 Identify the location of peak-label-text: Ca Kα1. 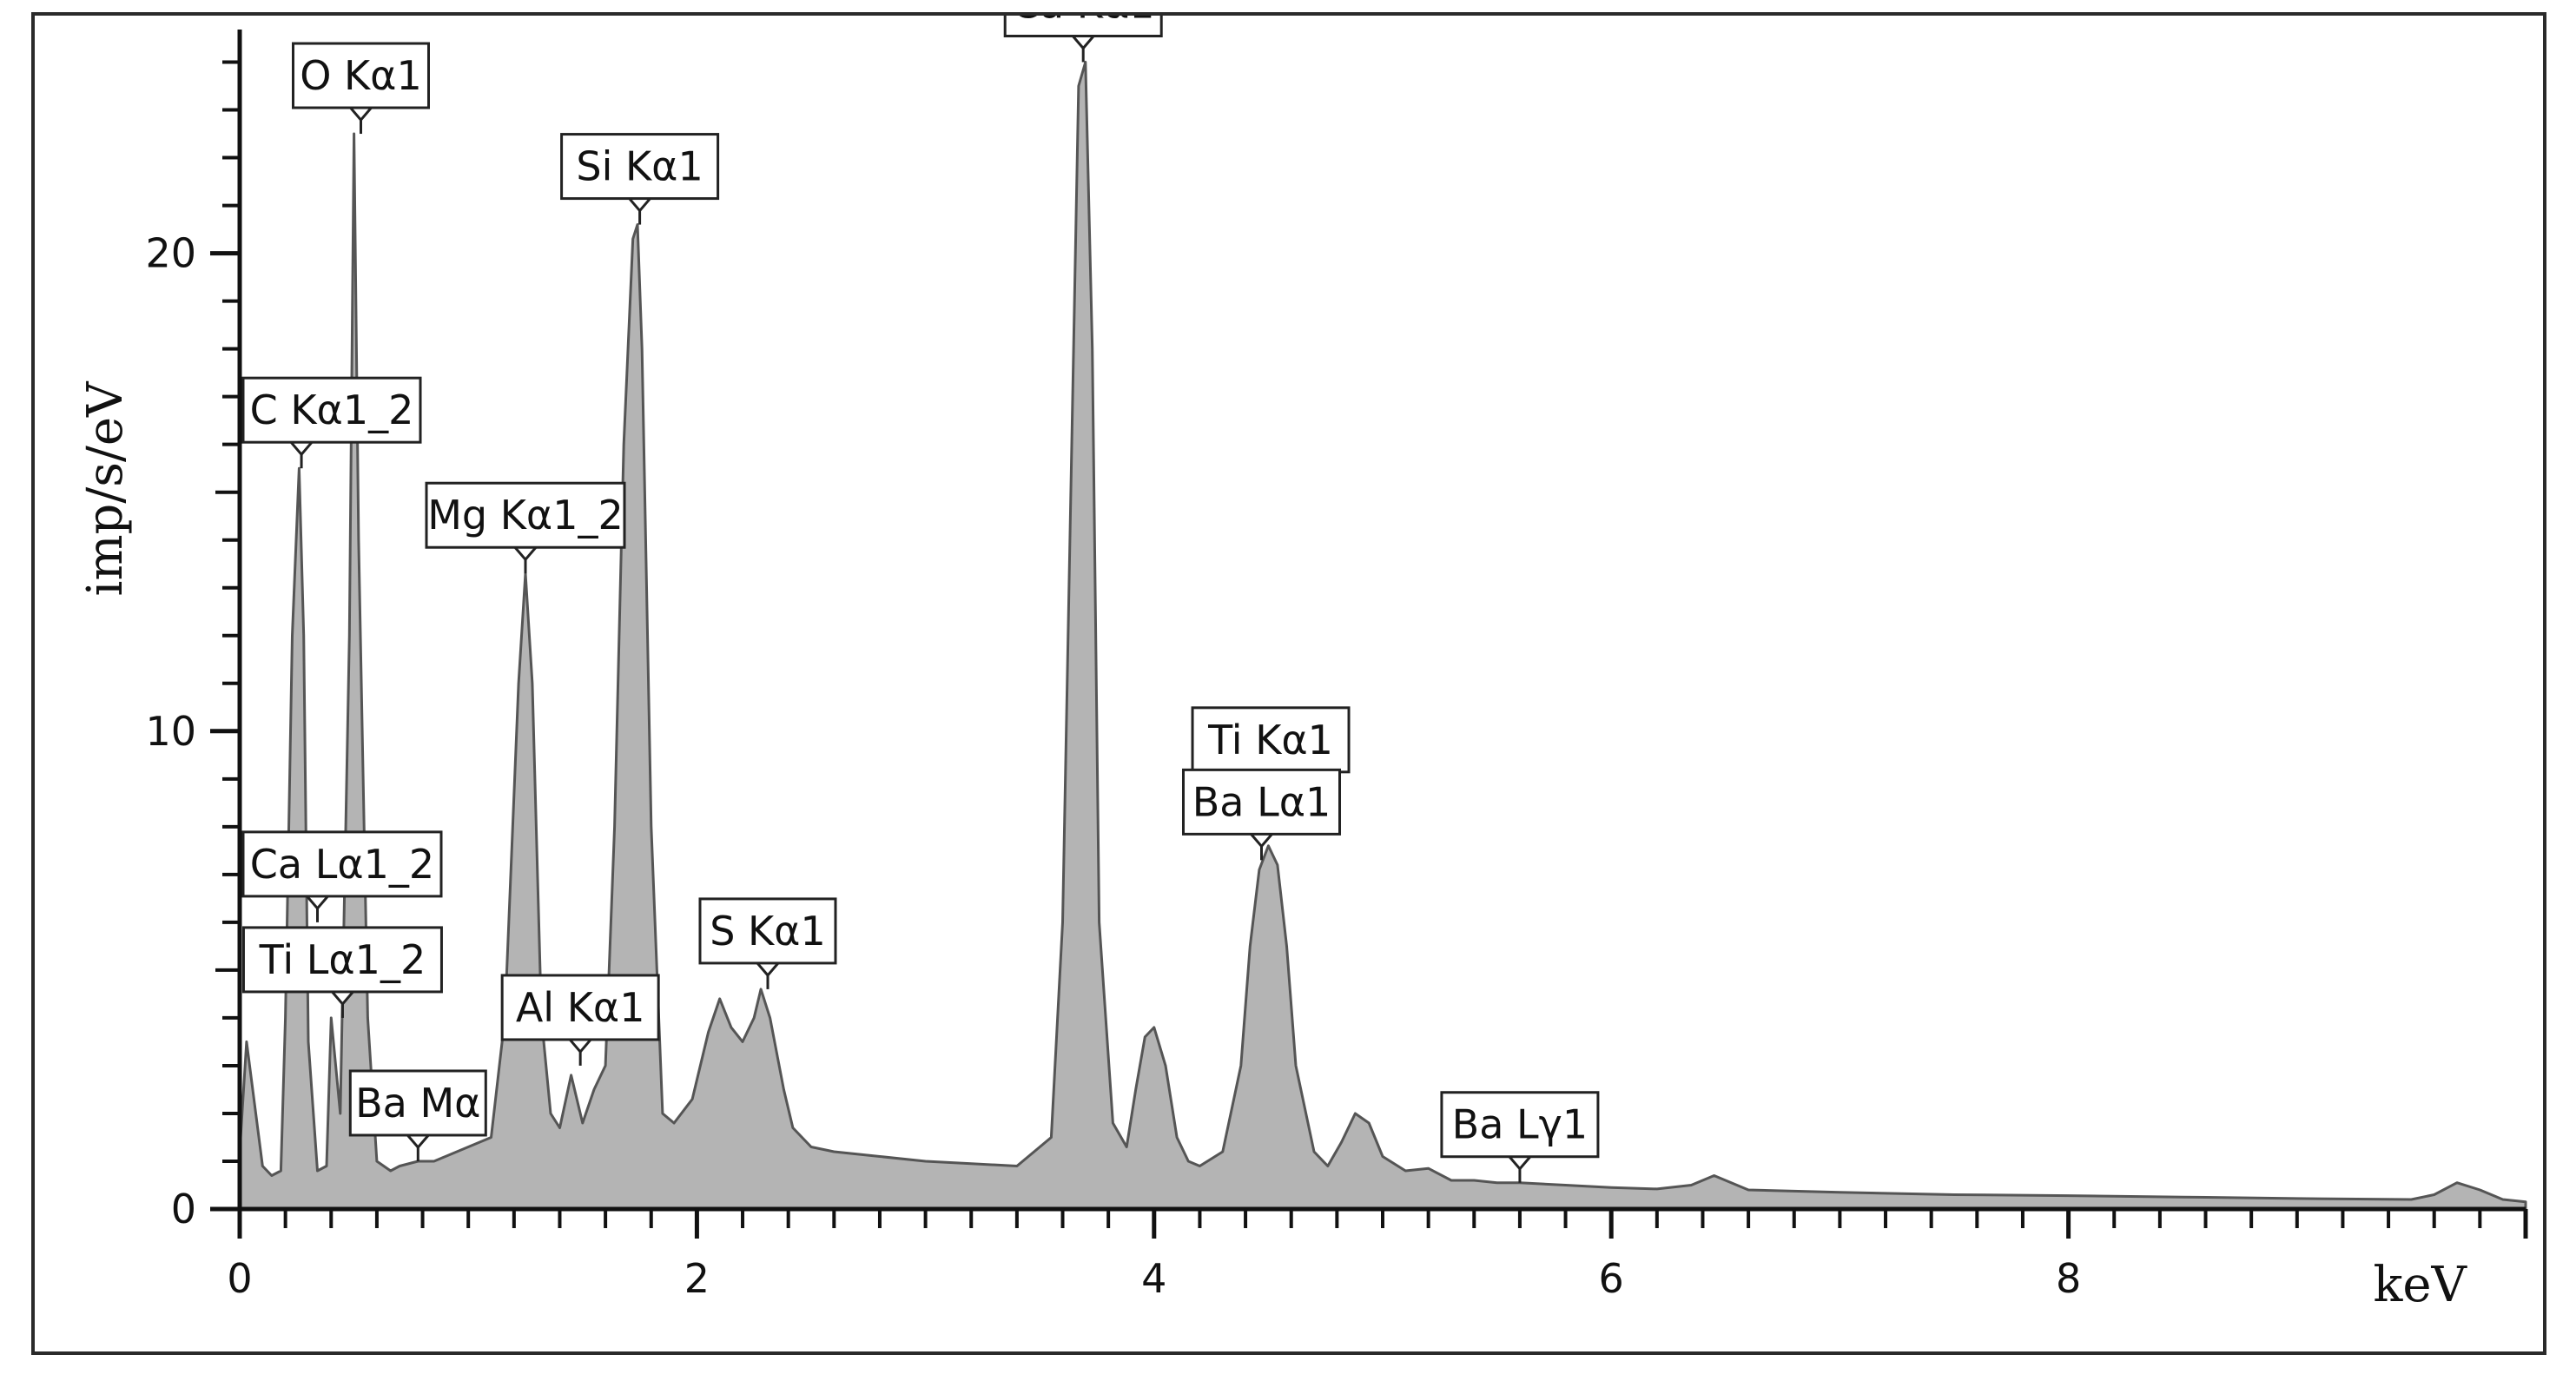
(1083, 22).